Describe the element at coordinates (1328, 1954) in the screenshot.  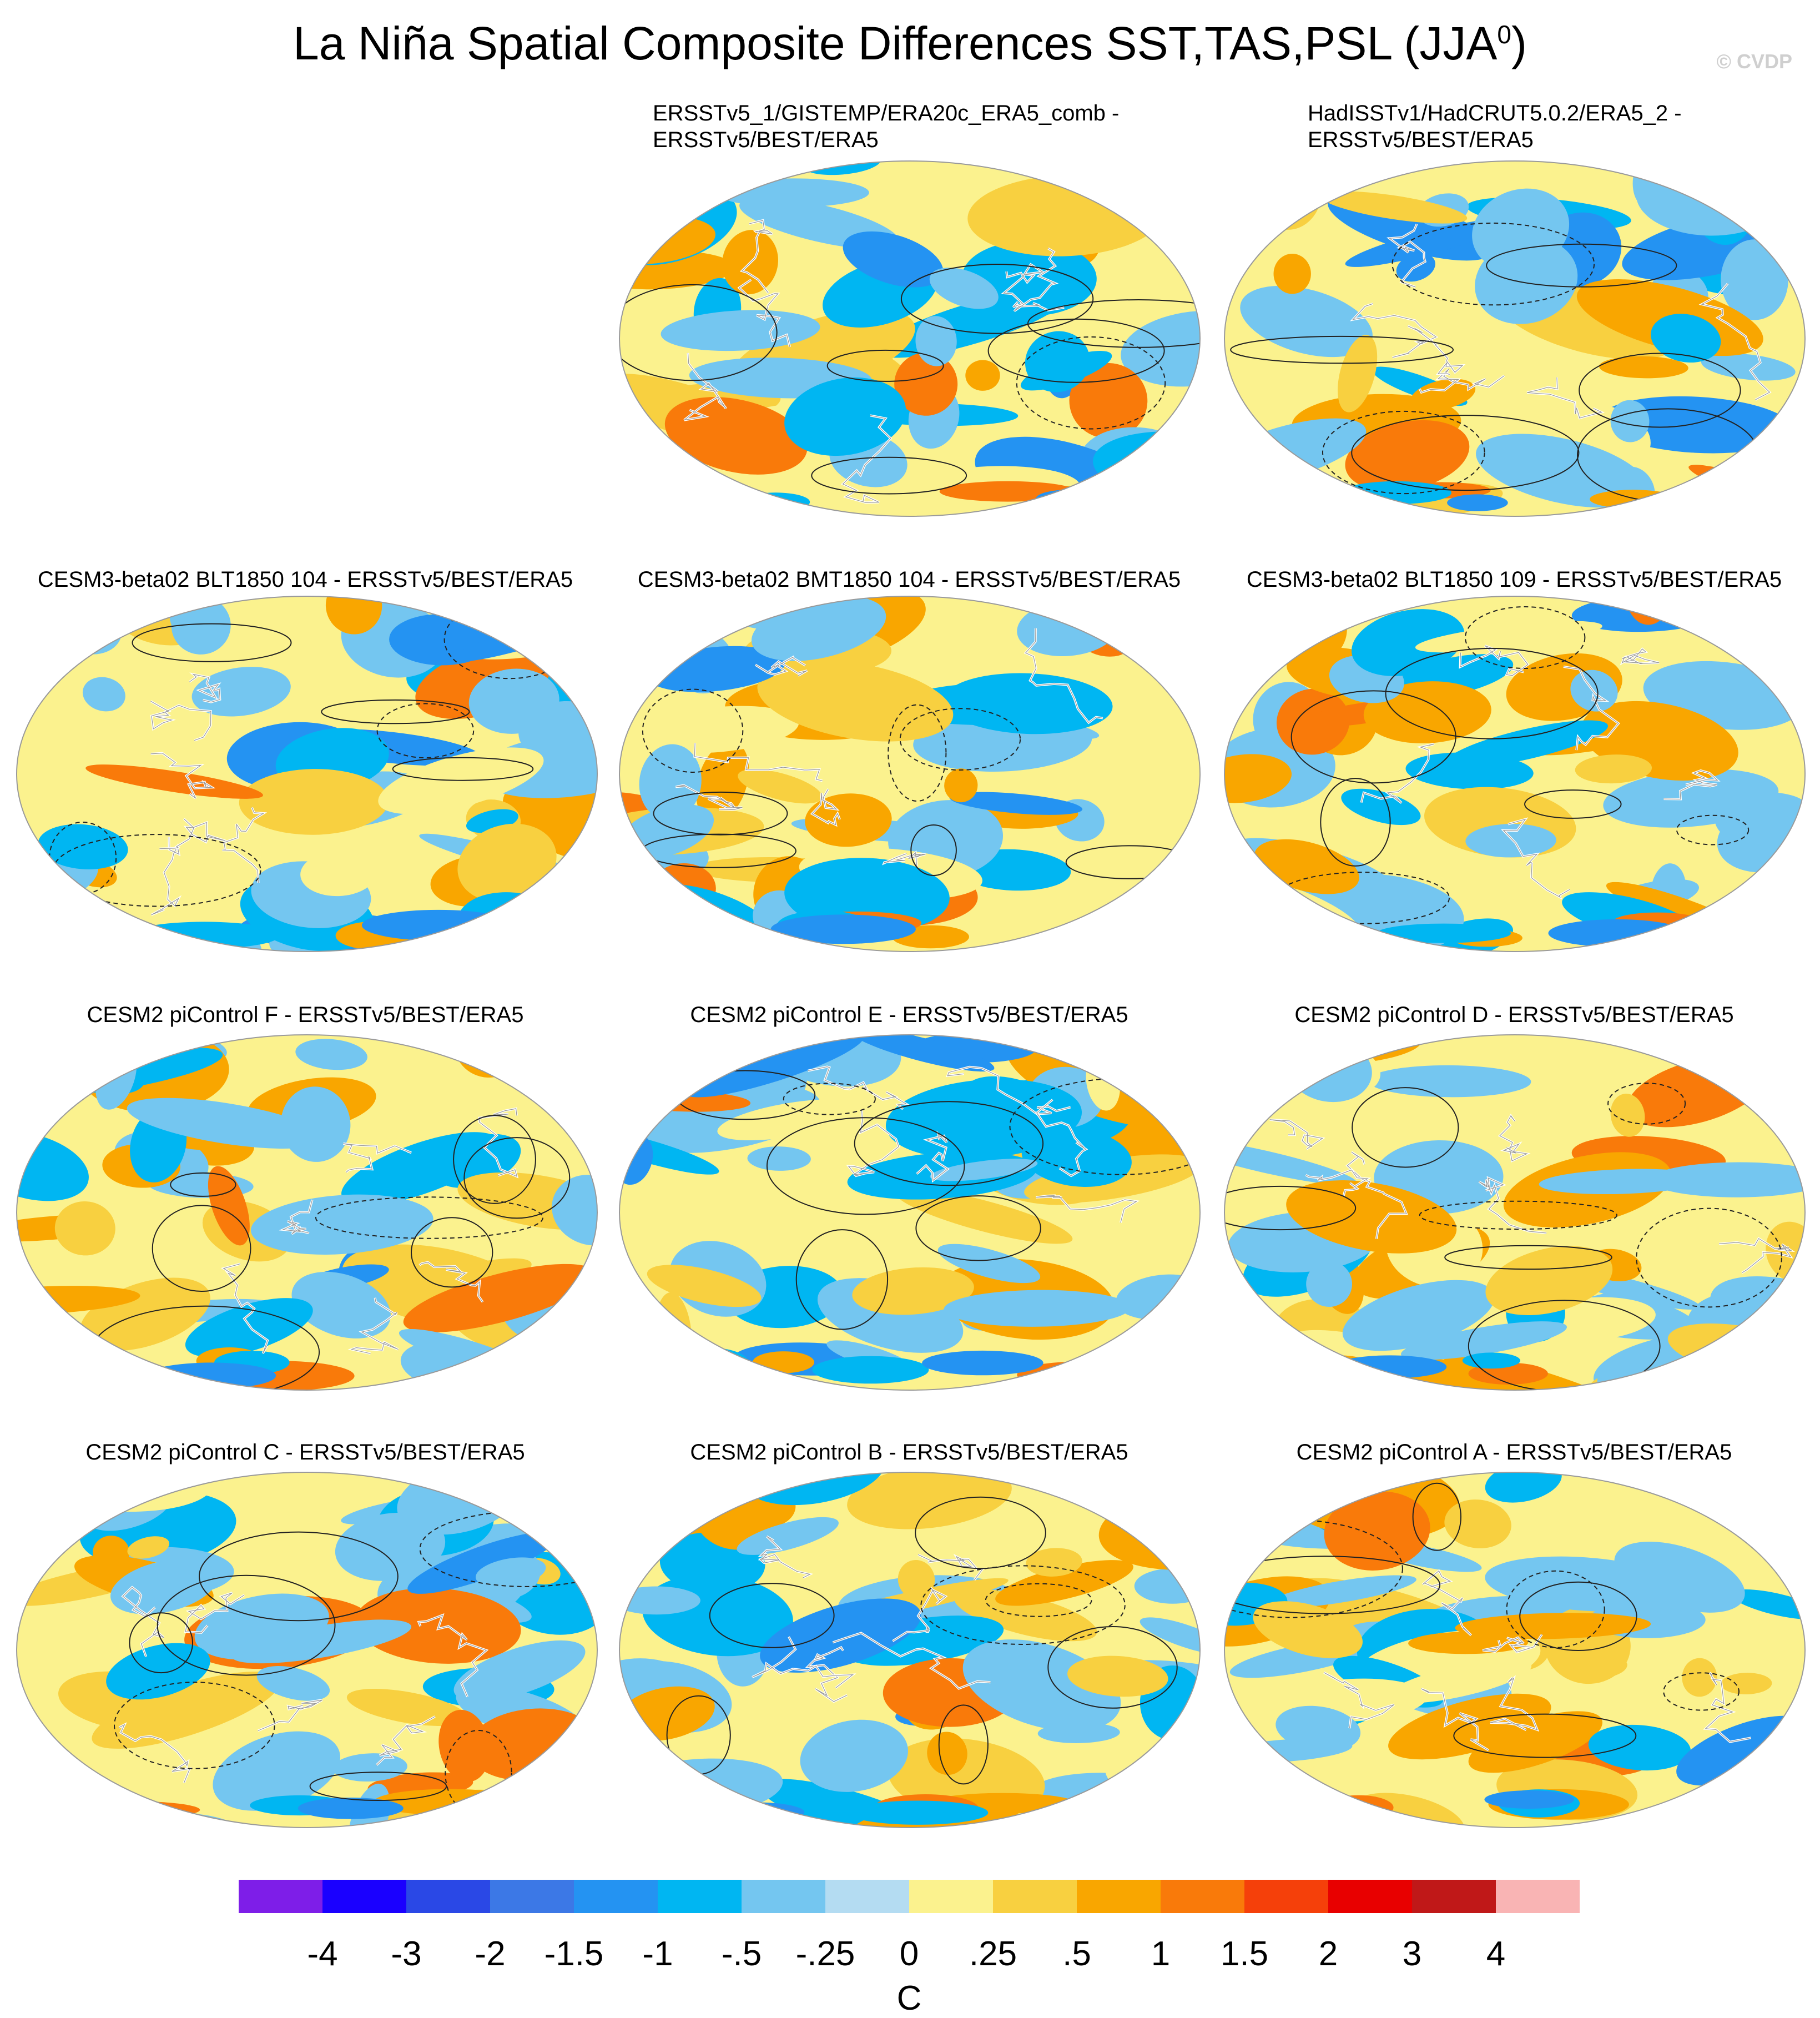
I see `colorbar-tick-label: 2` at that location.